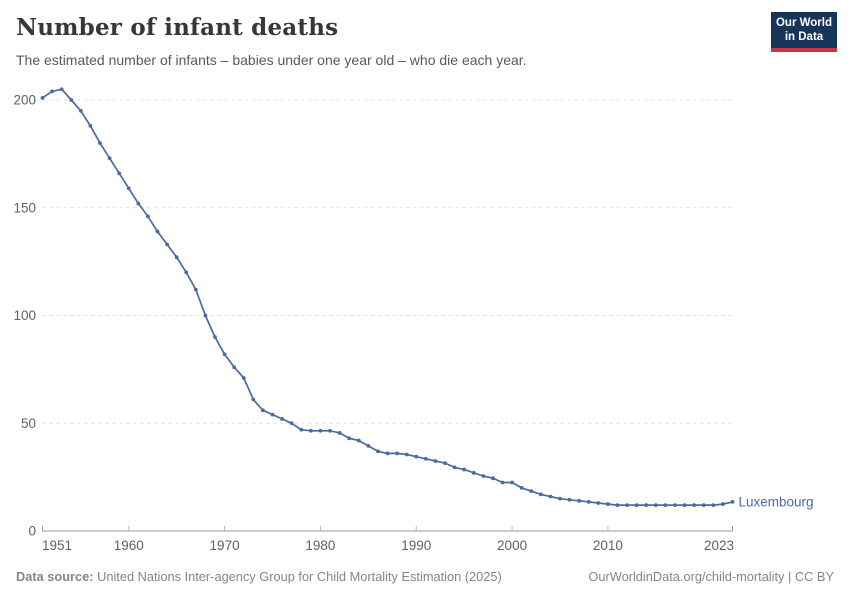 This screenshot has width=850, height=600. Describe the element at coordinates (24, 100) in the screenshot. I see `y-tick-label: 200` at that location.